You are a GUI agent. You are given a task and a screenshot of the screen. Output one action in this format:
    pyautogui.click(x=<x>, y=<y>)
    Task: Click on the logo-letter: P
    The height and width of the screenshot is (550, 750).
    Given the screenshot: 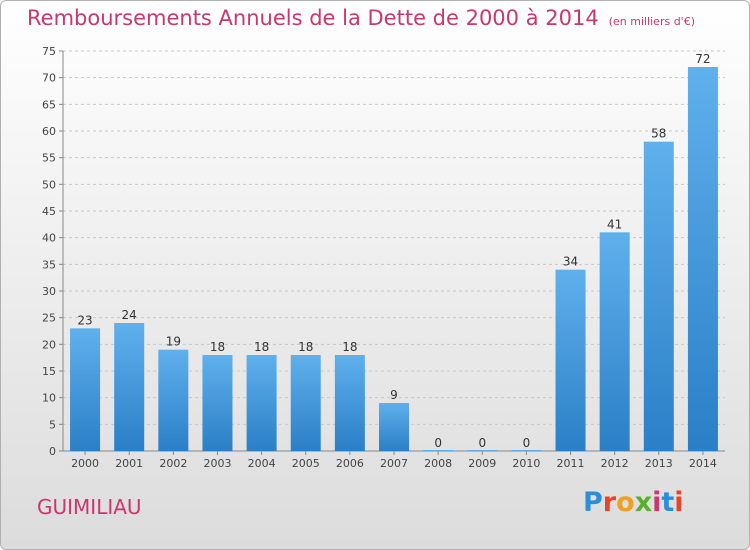 What is the action you would take?
    pyautogui.click(x=593, y=502)
    